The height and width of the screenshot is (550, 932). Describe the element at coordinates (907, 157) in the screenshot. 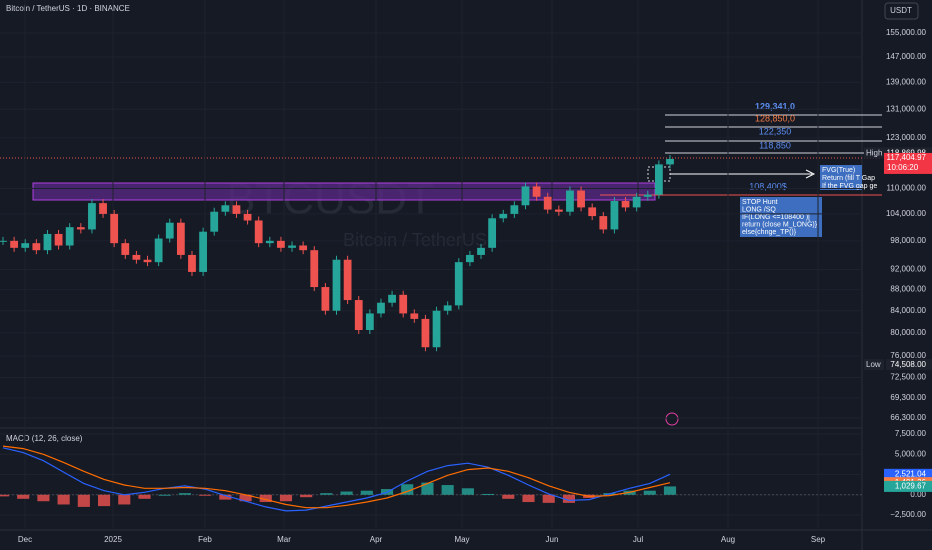

I see `last-price: 117,404.97` at that location.